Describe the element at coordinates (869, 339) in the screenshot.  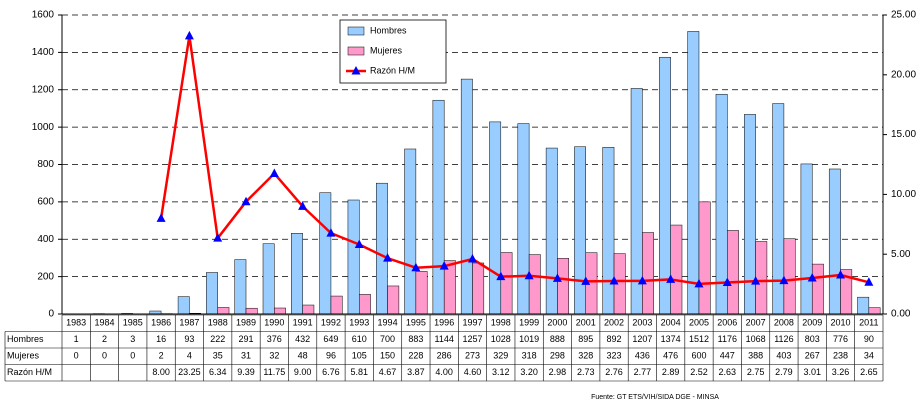
I see `table-cell: 90` at that location.